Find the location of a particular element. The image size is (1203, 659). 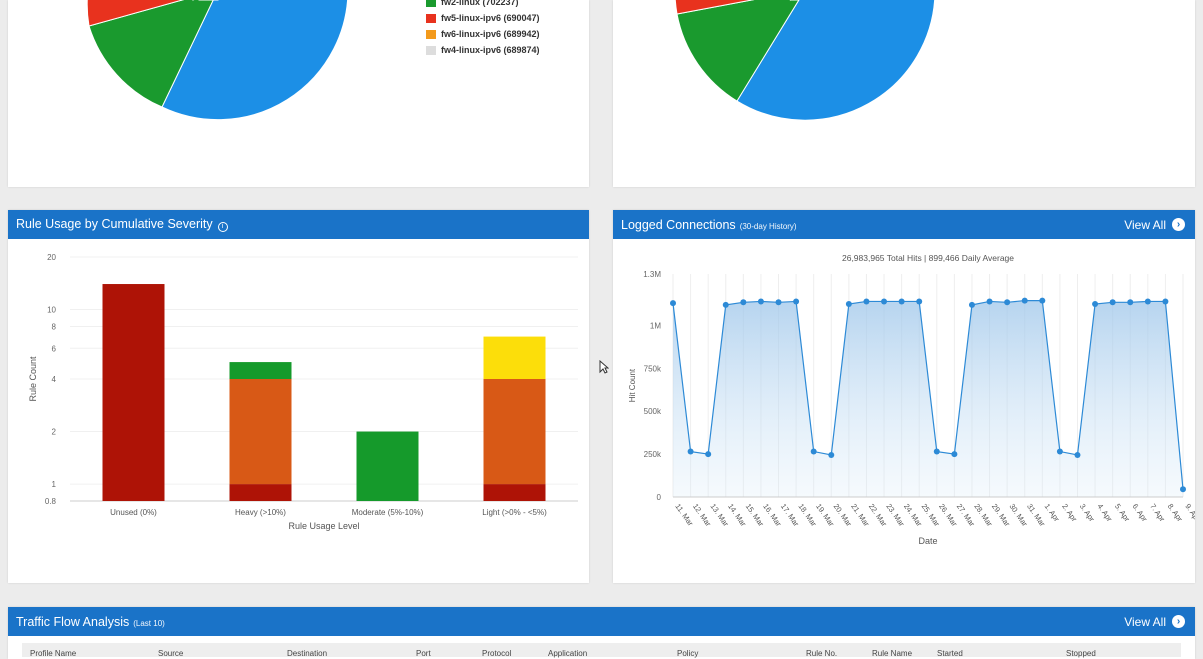

x-tick-label: 7. Apr is located at coordinates (1157, 513).